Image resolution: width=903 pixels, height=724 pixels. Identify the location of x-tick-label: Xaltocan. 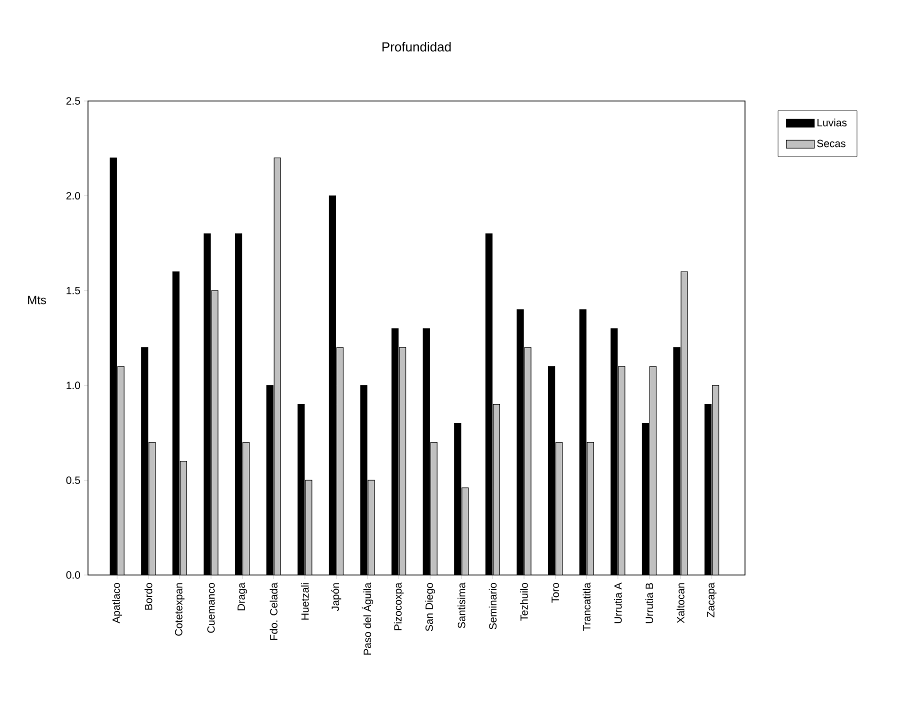
(680, 603).